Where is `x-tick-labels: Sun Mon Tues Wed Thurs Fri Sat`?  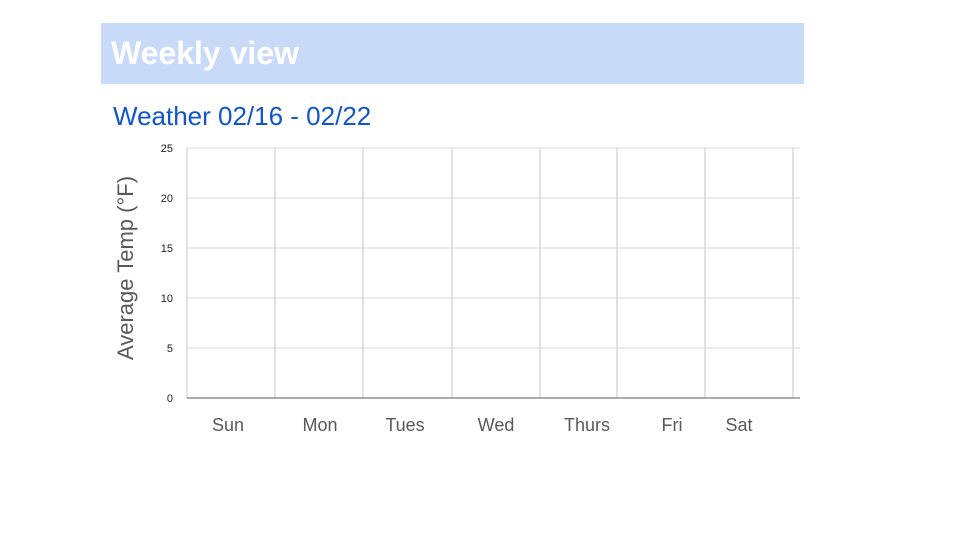
x-tick-labels: Sun Mon Tues Wed Thurs Fri Sat is located at coordinates (482, 425).